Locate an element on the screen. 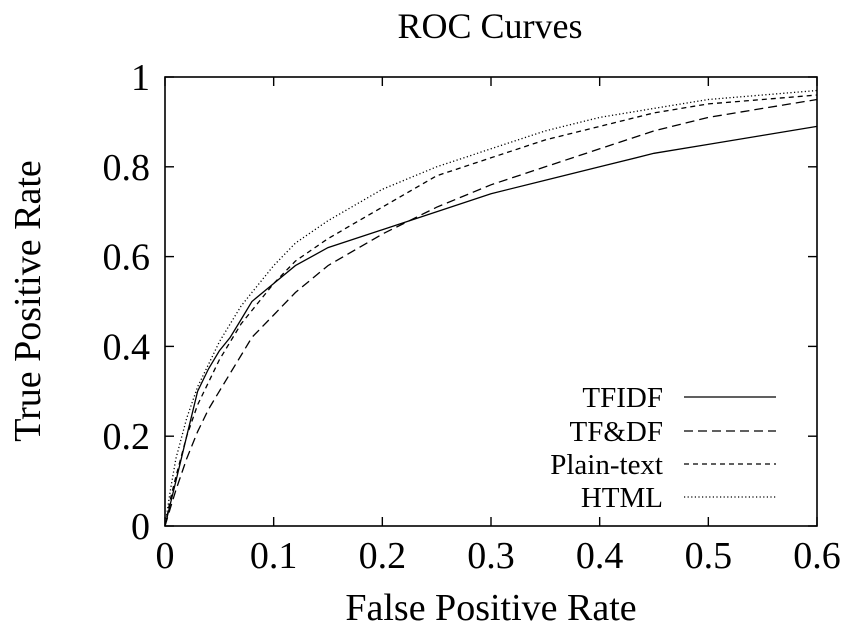  x-tick-label: 0.2 is located at coordinates (383, 556).